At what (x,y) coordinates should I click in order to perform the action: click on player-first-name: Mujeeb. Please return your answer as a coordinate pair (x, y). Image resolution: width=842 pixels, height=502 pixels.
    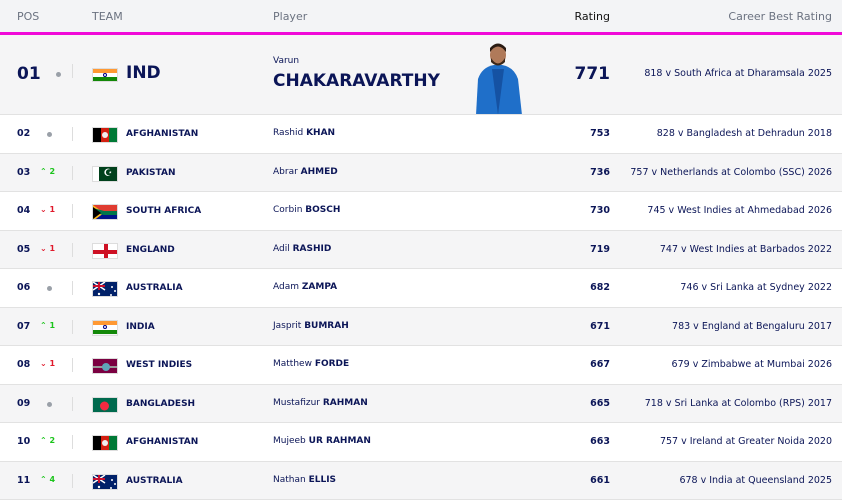
    Looking at the image, I should click on (289, 441).